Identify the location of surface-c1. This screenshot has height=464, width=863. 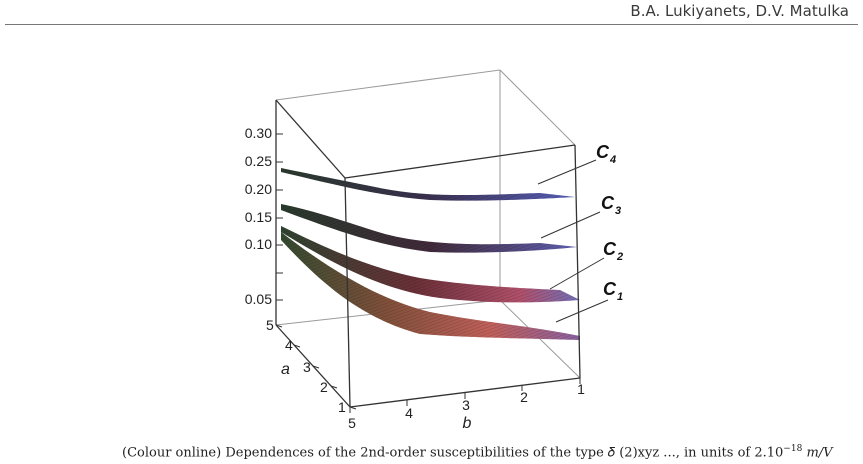
(430, 286).